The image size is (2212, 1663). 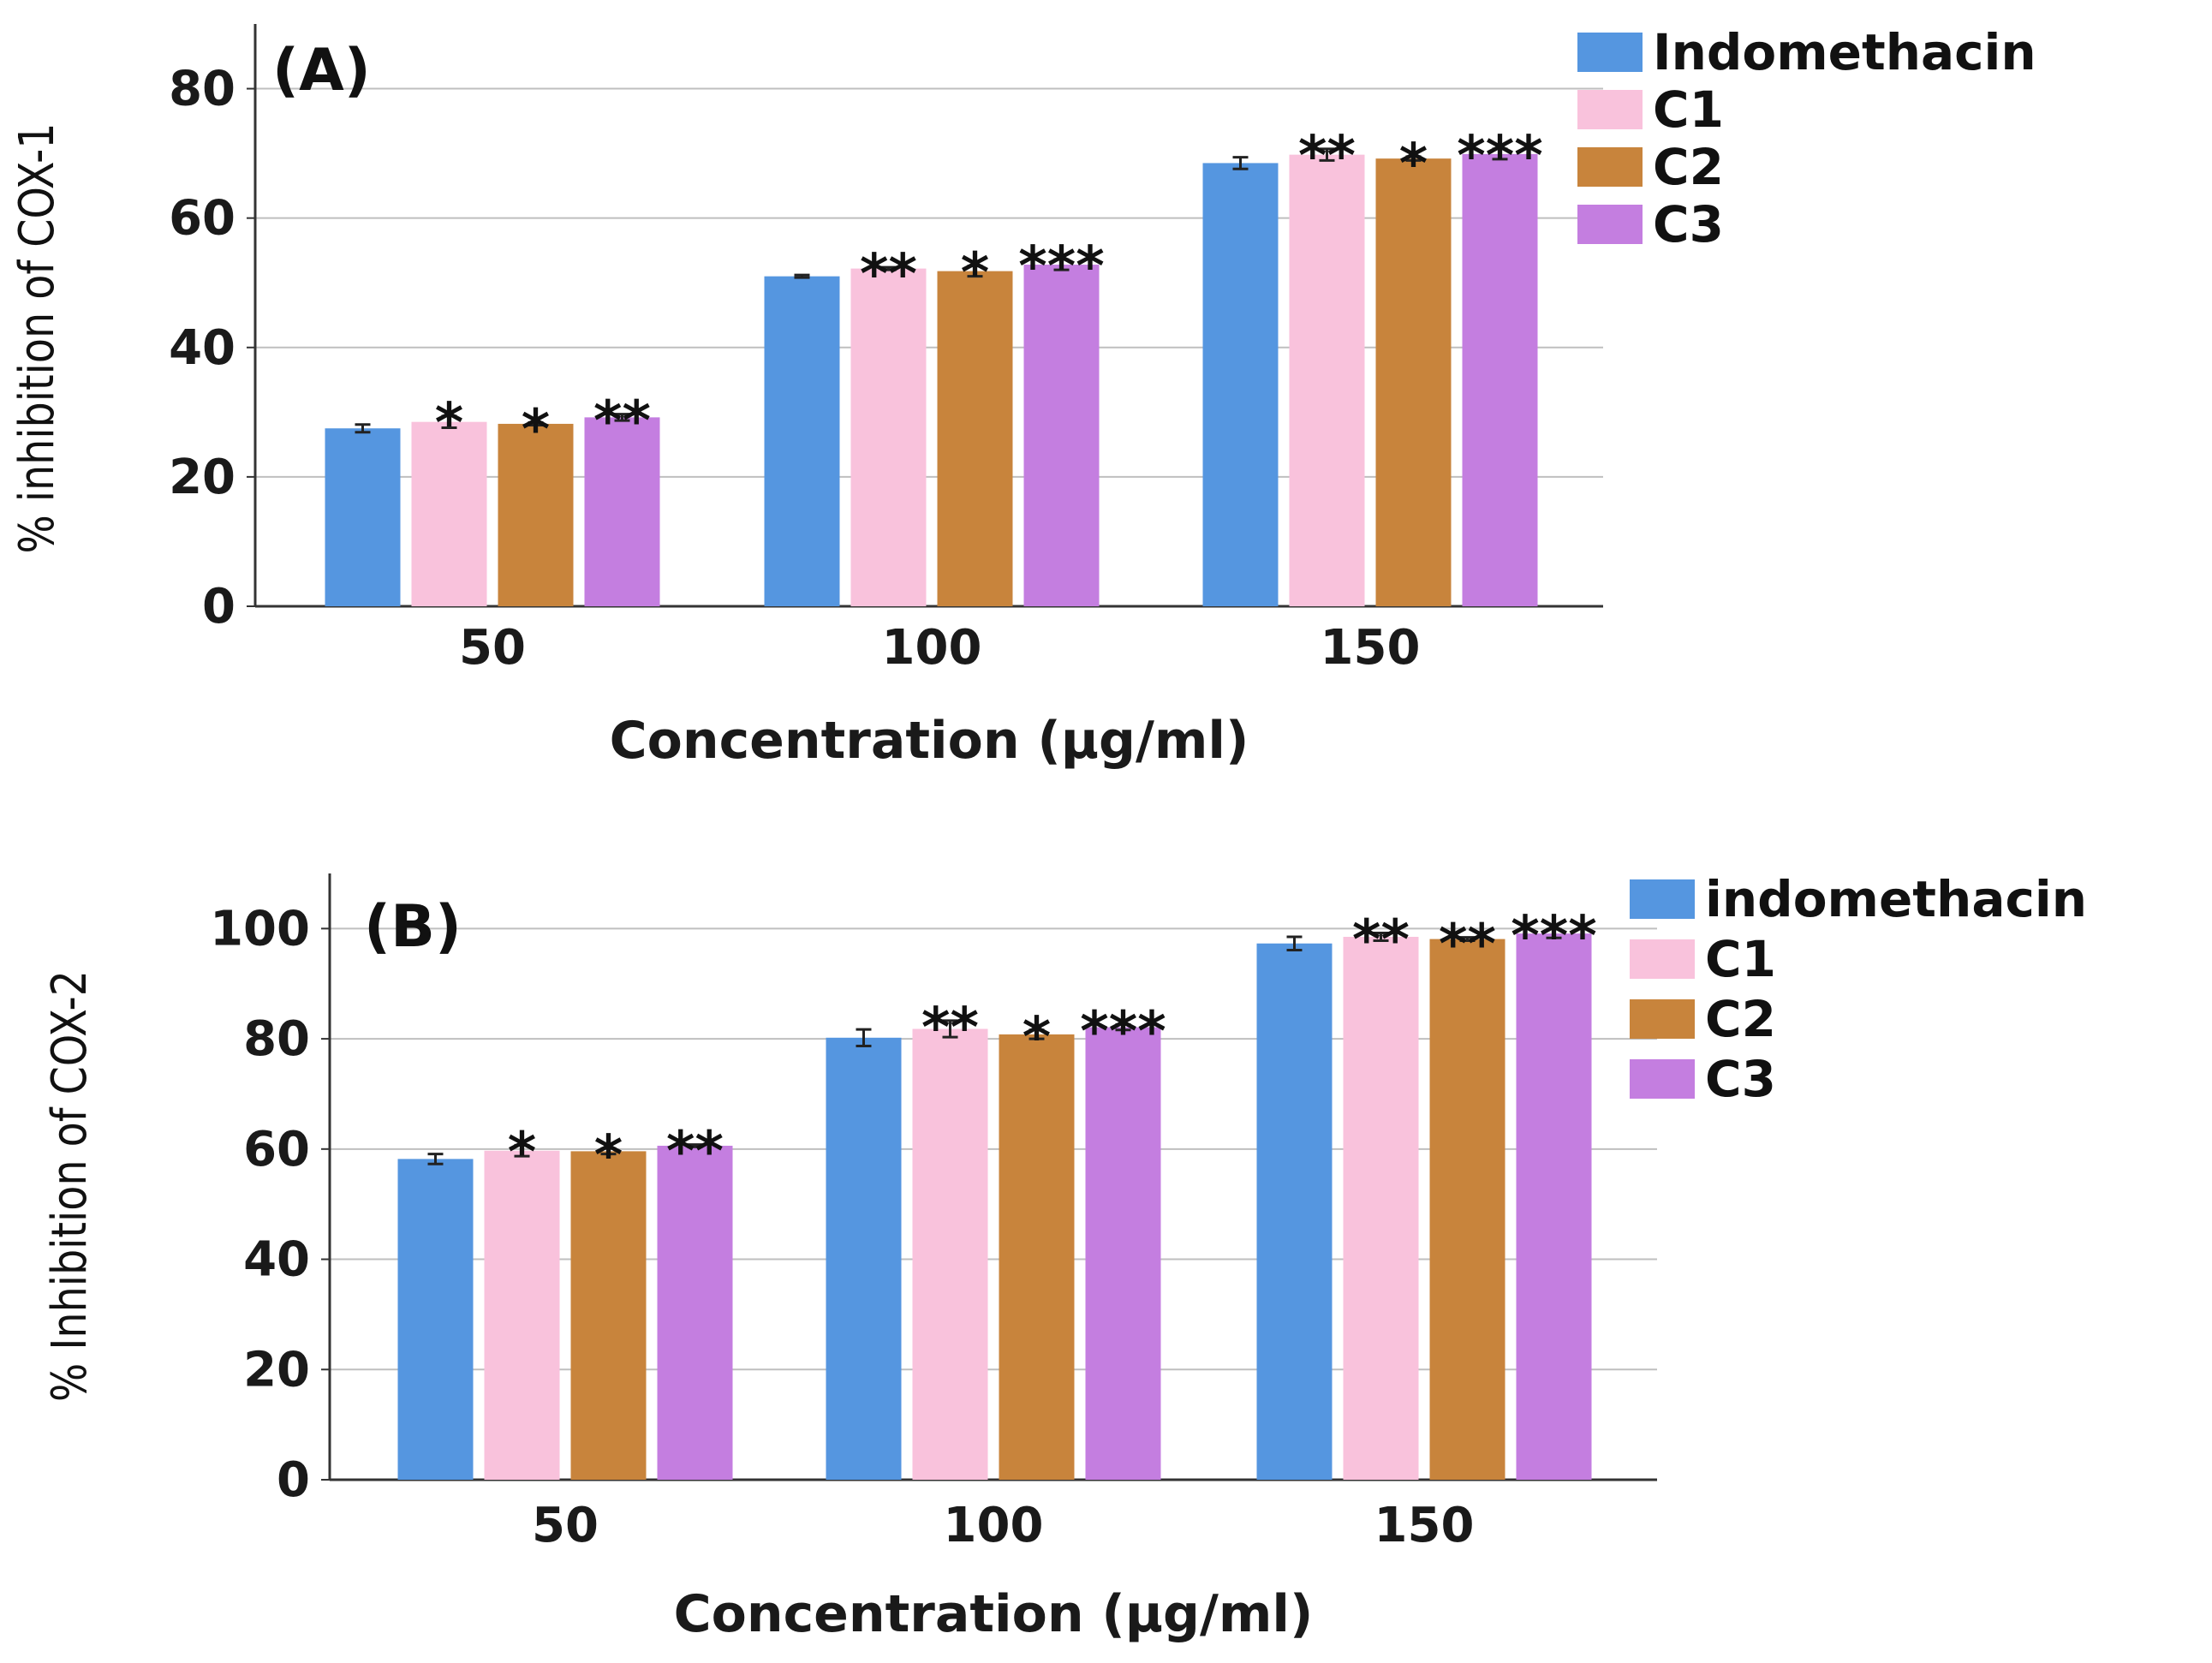 What do you see at coordinates (70, 1186) in the screenshot?
I see `y-axis-title: % Inhibition of COX-2` at bounding box center [70, 1186].